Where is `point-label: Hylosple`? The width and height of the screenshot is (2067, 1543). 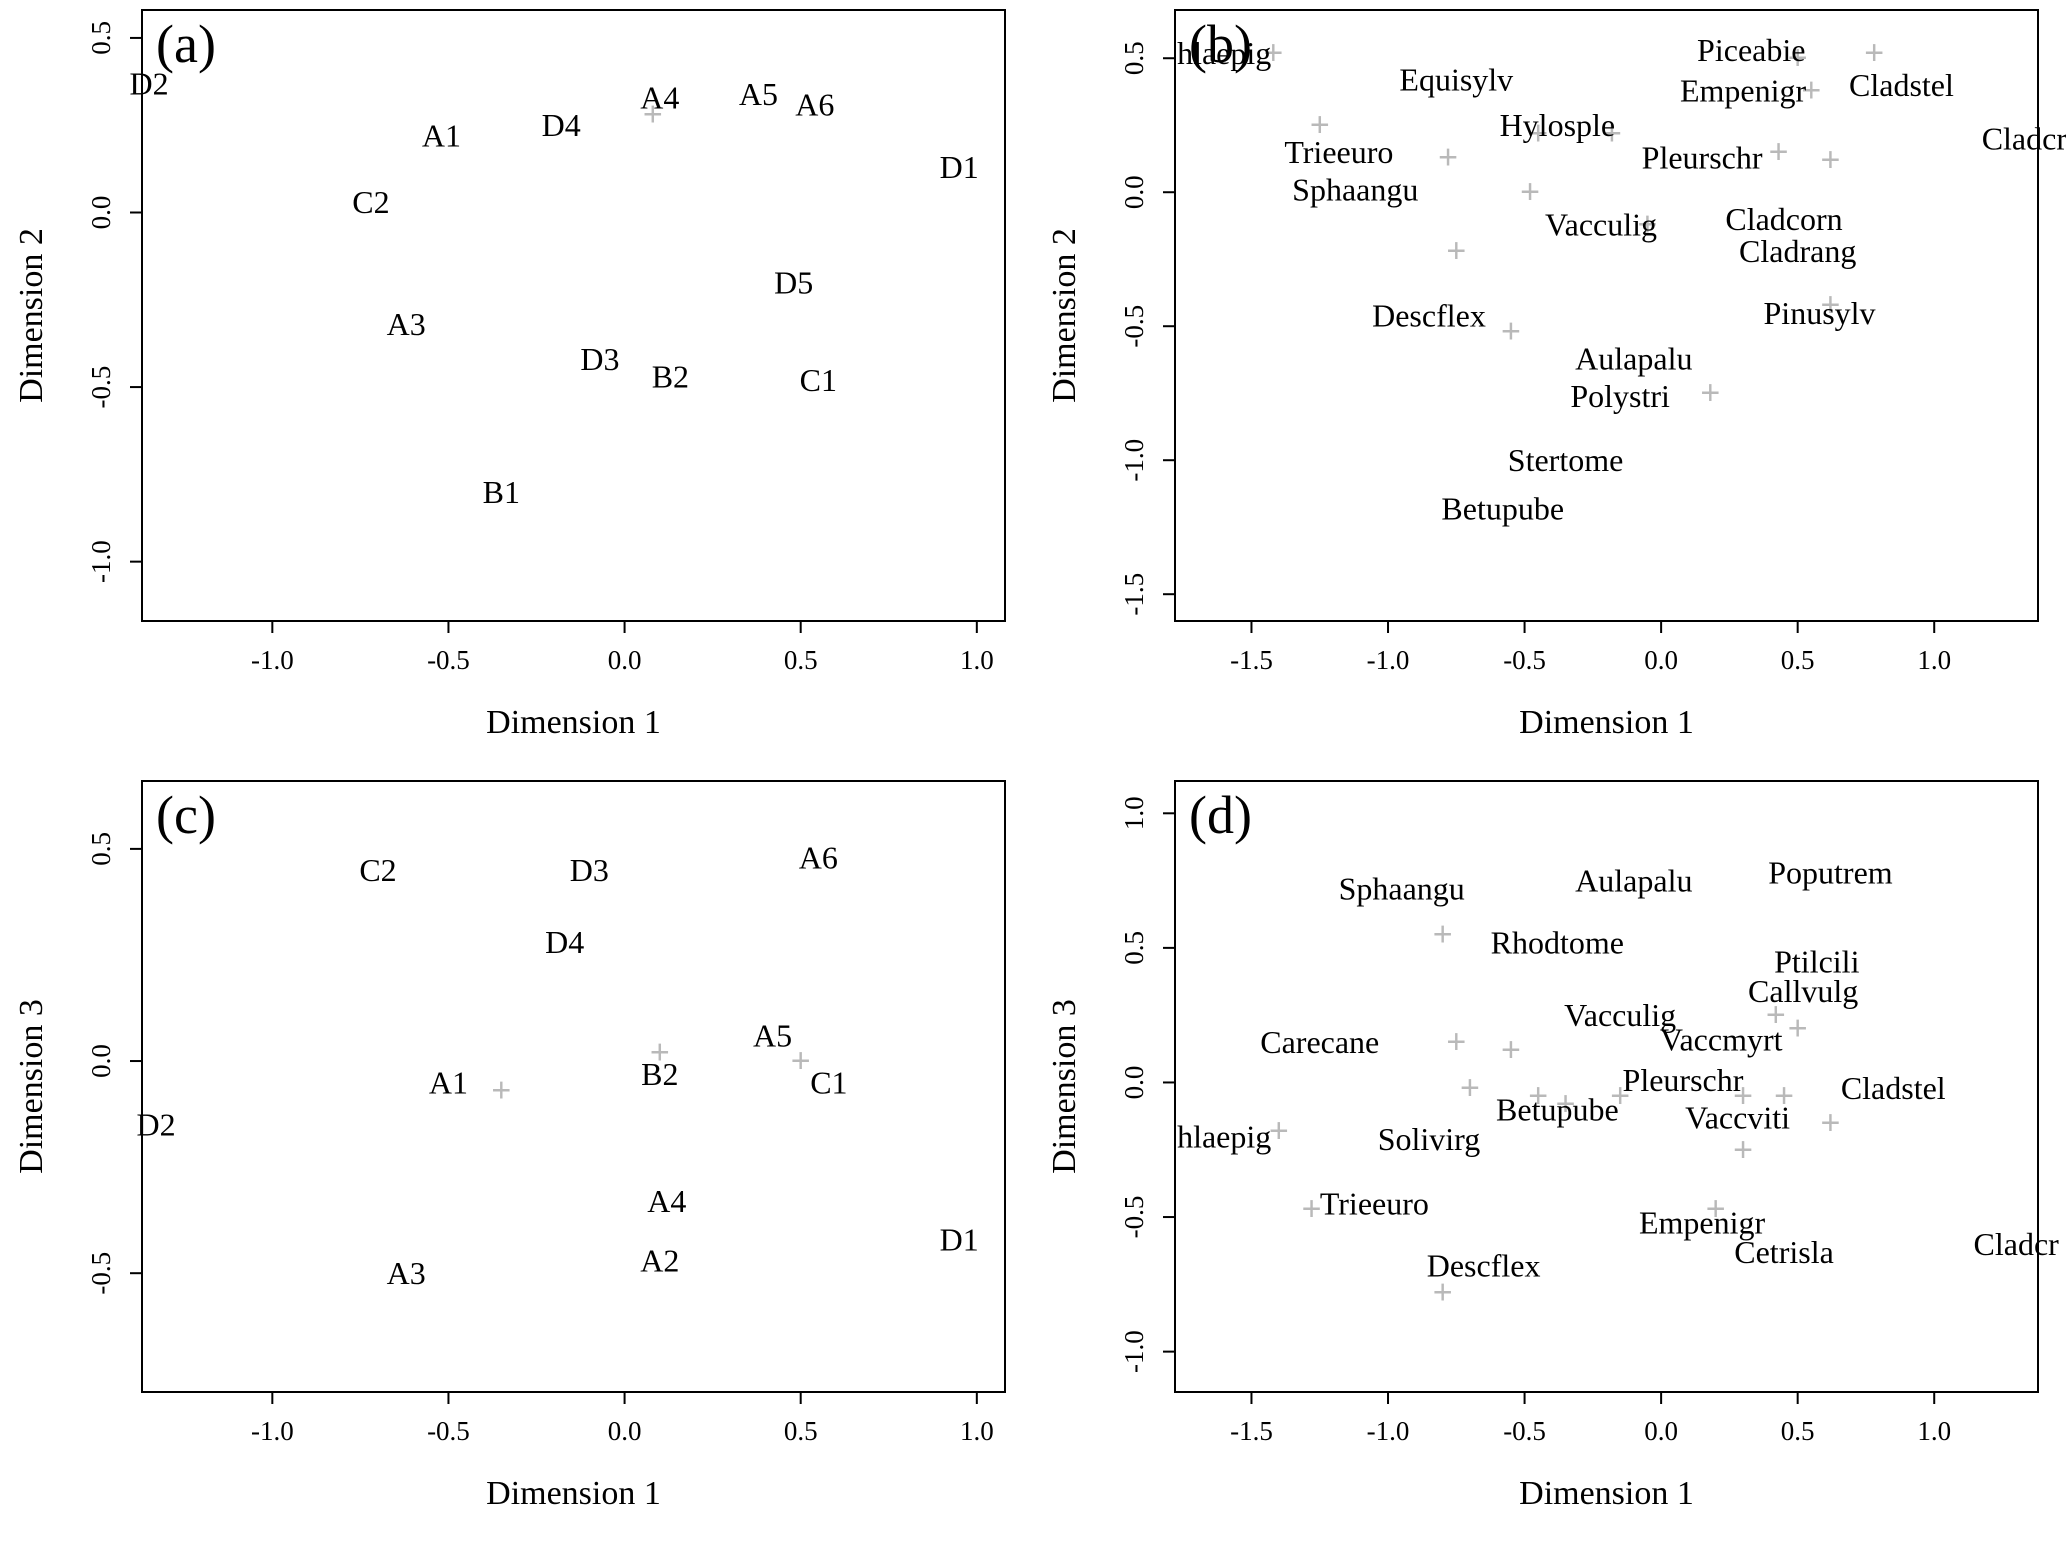 point-label: Hylosple is located at coordinates (1558, 125).